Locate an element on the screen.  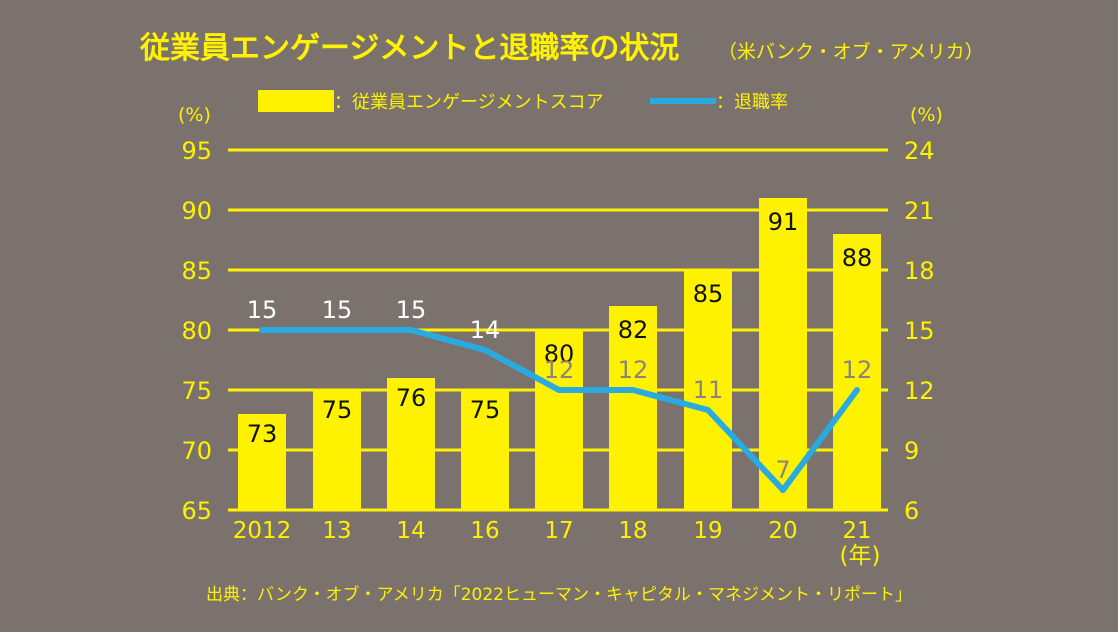
left-axis-tick-label: 95 is located at coordinates (196, 151).